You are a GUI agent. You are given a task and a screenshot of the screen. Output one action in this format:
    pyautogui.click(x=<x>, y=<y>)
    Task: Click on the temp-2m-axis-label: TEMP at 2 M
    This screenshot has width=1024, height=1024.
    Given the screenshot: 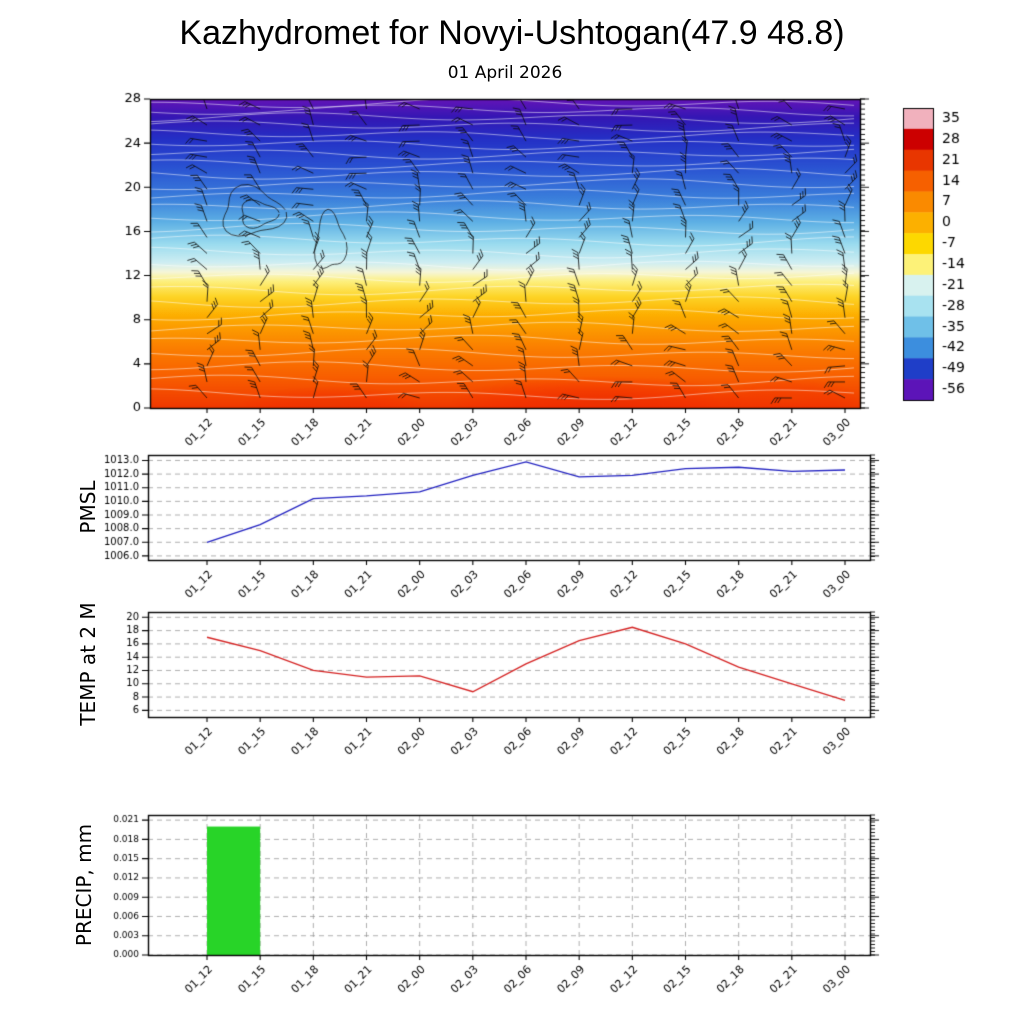 What is the action you would take?
    pyautogui.click(x=88, y=664)
    